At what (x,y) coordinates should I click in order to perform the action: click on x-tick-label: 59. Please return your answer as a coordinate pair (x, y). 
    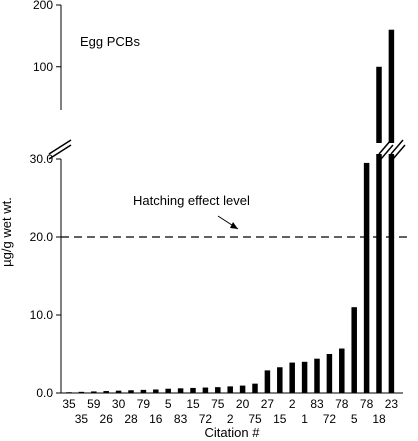
    Looking at the image, I should click on (94, 404).